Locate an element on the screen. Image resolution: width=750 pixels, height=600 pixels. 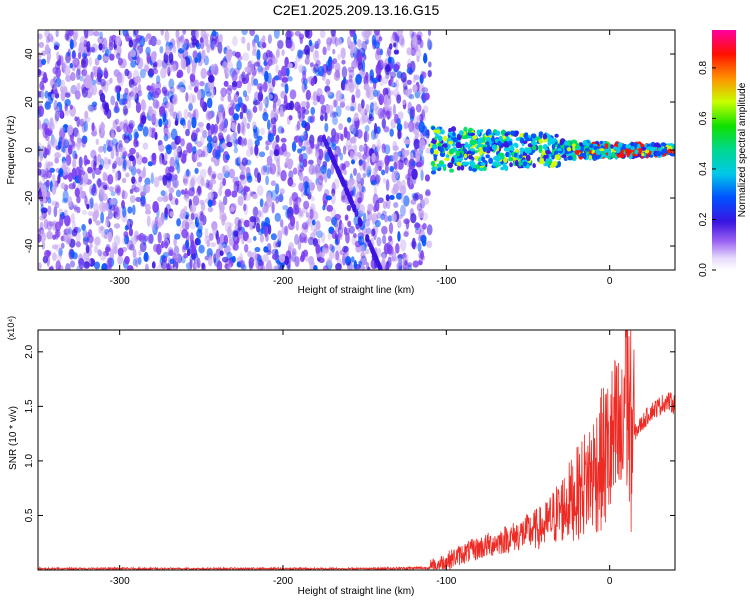
colorbar-tick-label: 0.2 is located at coordinates (703, 219).